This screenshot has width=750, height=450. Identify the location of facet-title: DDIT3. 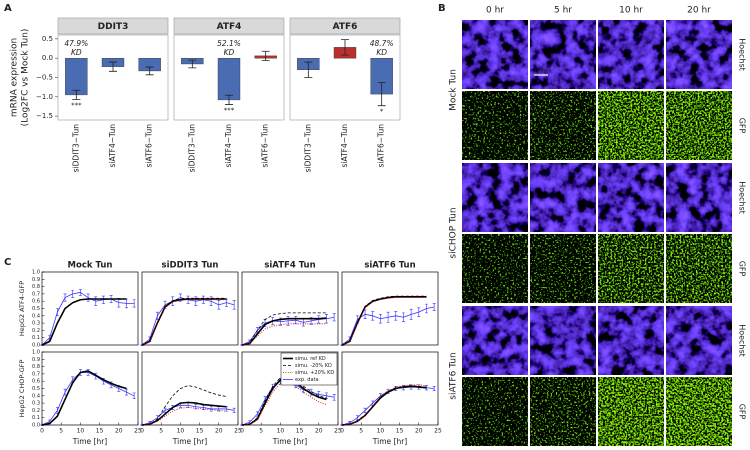
(113, 27).